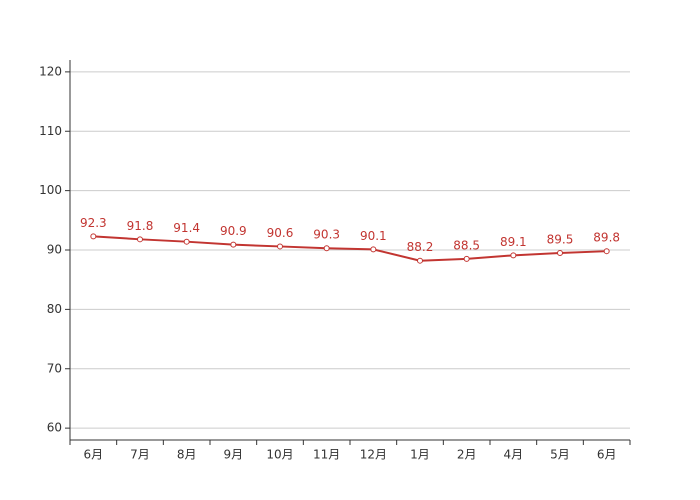 The height and width of the screenshot is (500, 700). I want to click on x-tick-label: 9月, so click(234, 455).